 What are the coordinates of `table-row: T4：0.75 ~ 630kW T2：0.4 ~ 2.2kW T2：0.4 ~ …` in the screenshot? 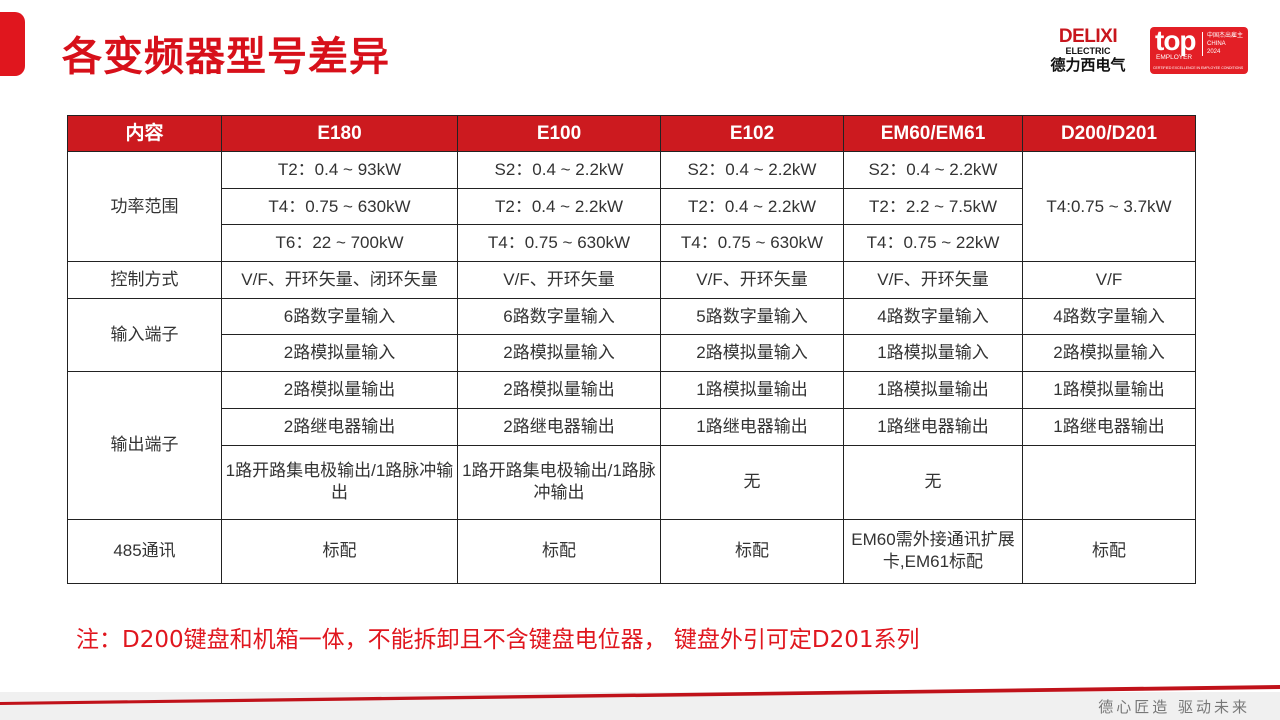 It's located at (632, 206).